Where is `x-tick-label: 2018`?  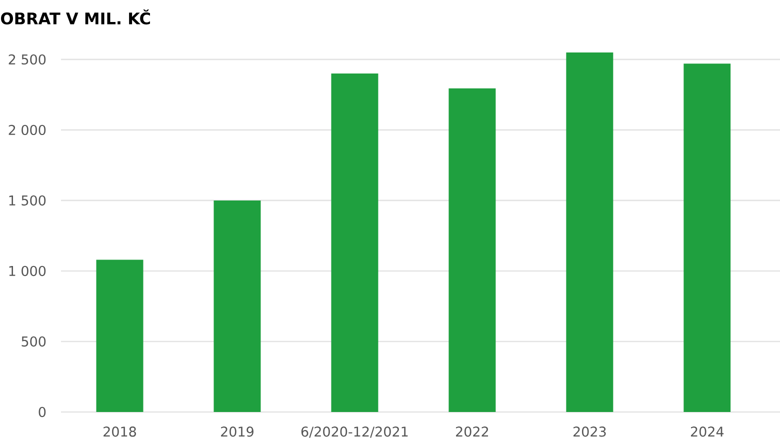 x-tick-label: 2018 is located at coordinates (120, 431).